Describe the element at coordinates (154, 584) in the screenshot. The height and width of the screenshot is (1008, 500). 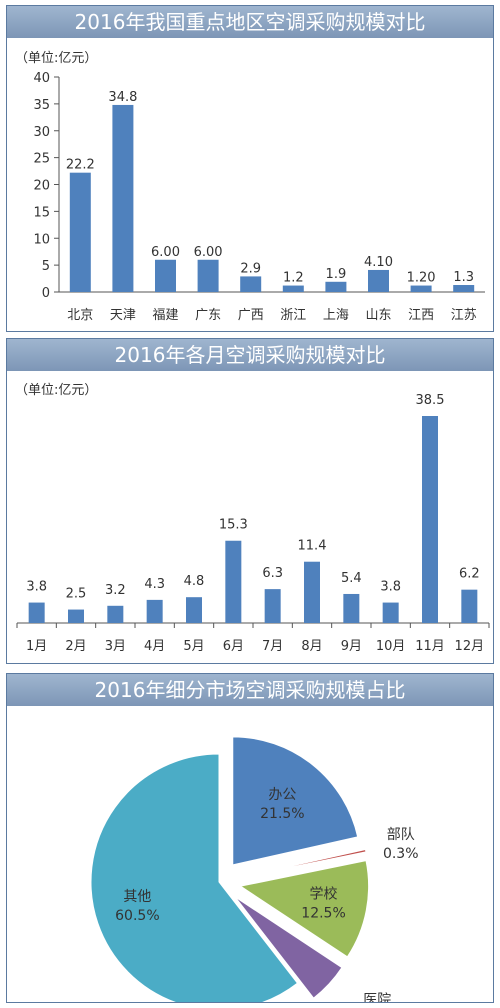
I see `data-label: 4.3` at that location.